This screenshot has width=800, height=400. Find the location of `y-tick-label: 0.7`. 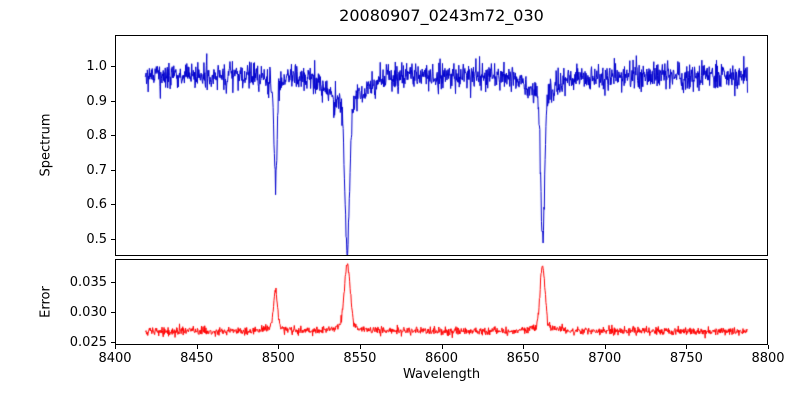

y-tick-label: 0.7 is located at coordinates (96, 170).